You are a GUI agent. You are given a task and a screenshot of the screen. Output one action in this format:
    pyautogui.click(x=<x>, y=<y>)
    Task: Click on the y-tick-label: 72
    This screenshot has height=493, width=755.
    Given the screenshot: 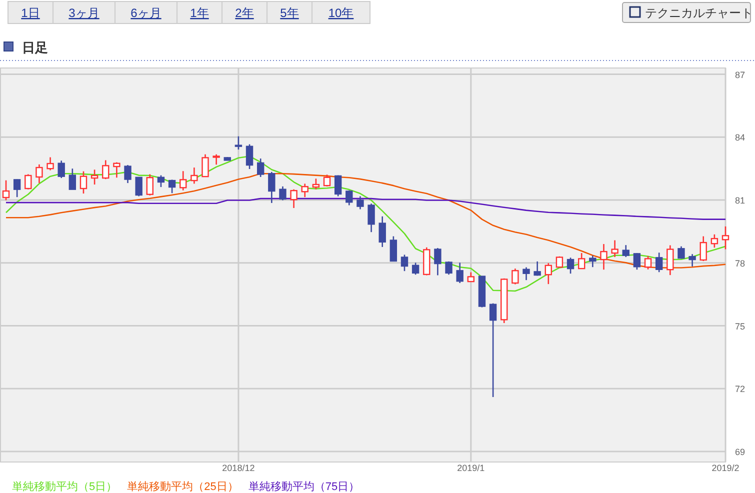 What is the action you would take?
    pyautogui.click(x=740, y=389)
    